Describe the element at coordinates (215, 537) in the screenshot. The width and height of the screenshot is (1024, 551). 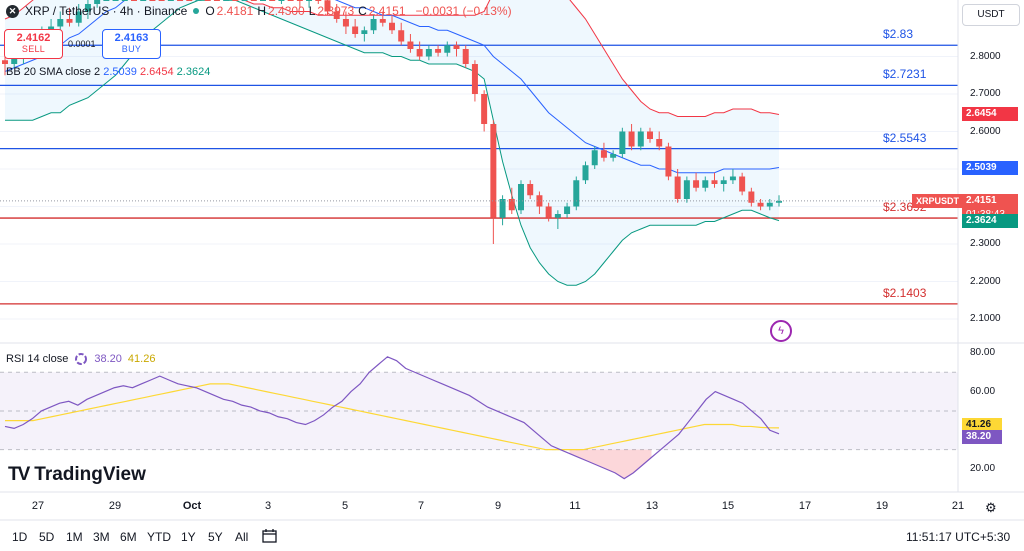
I see `timeframe-5y: 5Y` at that location.